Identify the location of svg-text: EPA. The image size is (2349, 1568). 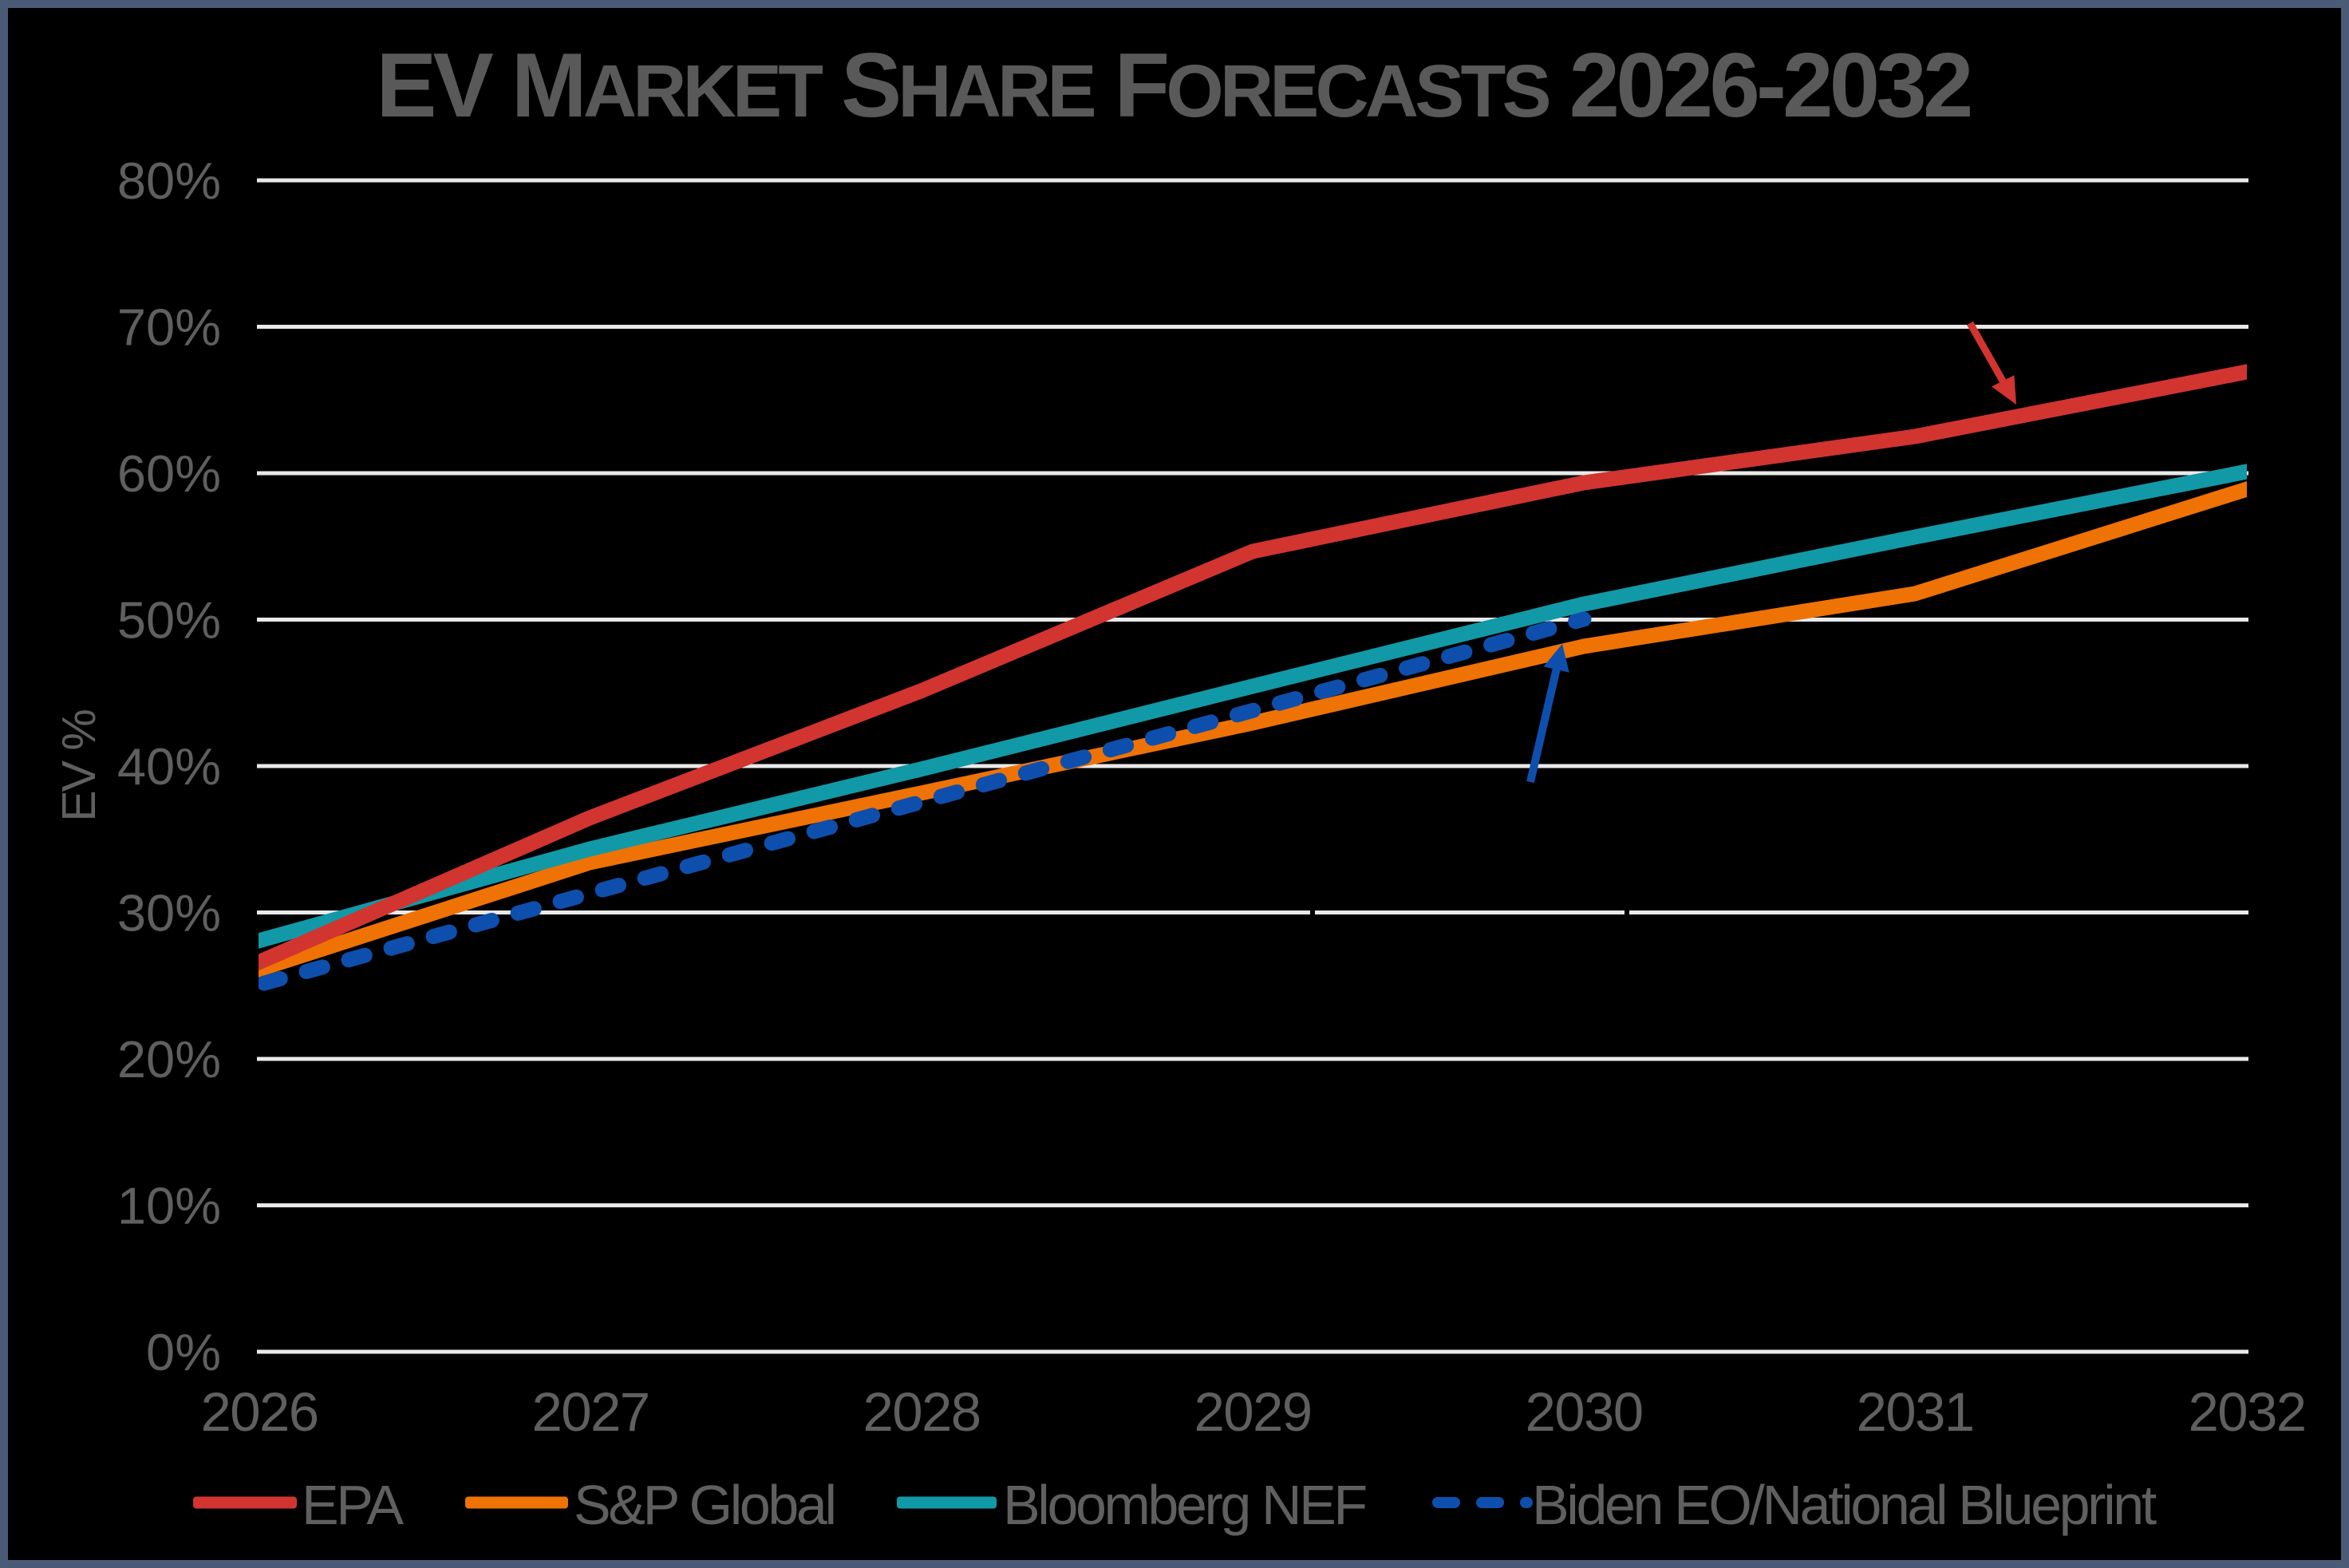
(353, 1505).